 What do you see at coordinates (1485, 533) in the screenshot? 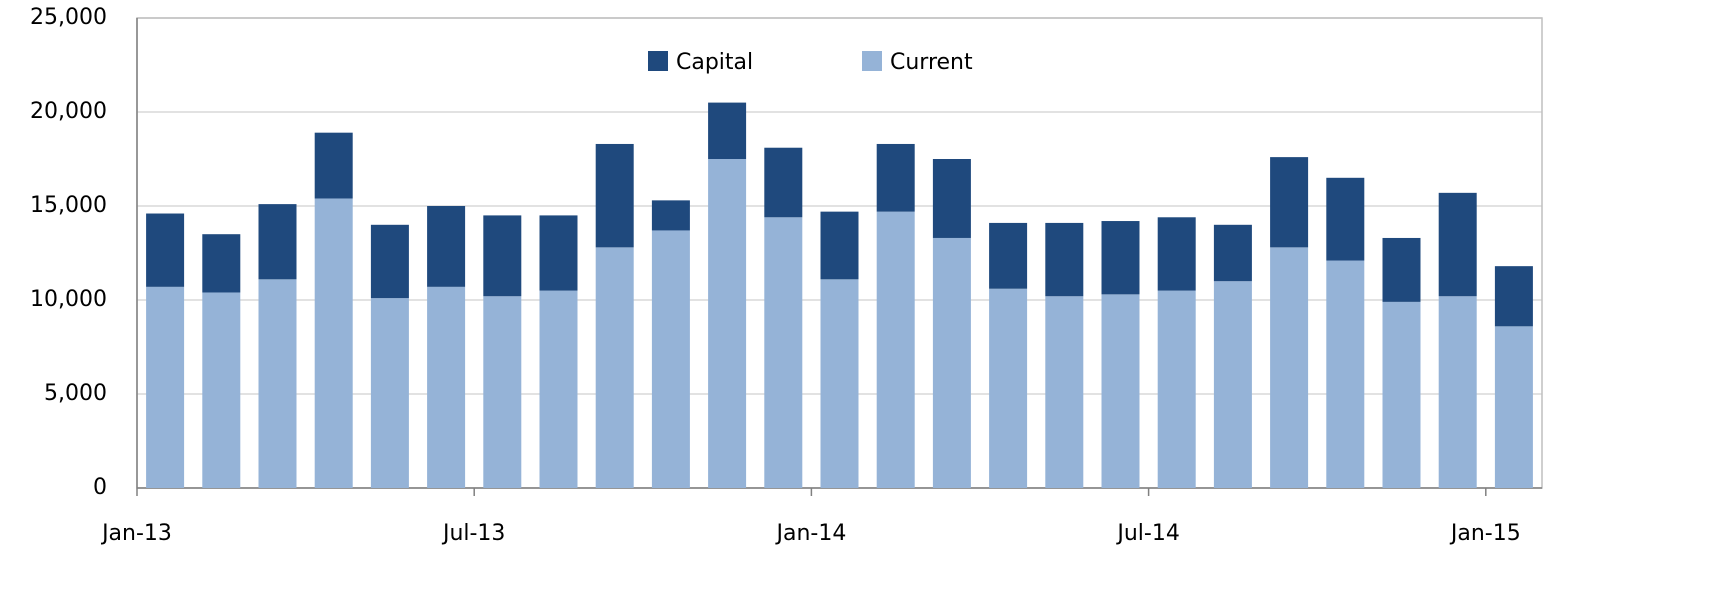
I see `x-tick-label: Jan-15` at bounding box center [1485, 533].